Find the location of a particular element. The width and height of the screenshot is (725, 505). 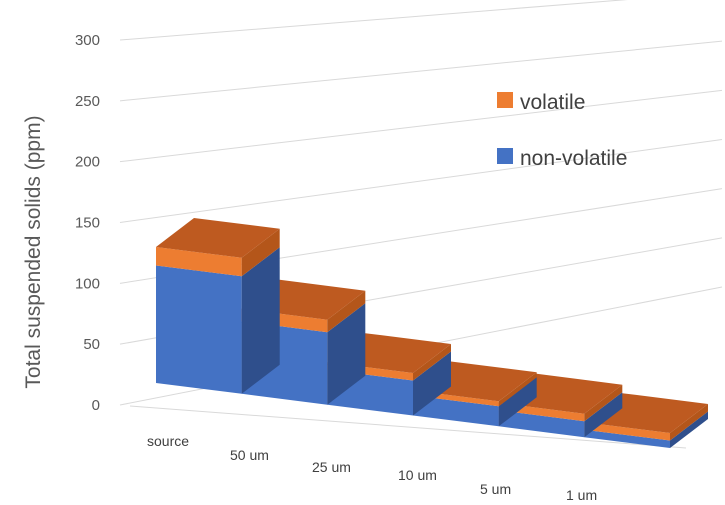

x-tick-label: 50 um is located at coordinates (249, 455).